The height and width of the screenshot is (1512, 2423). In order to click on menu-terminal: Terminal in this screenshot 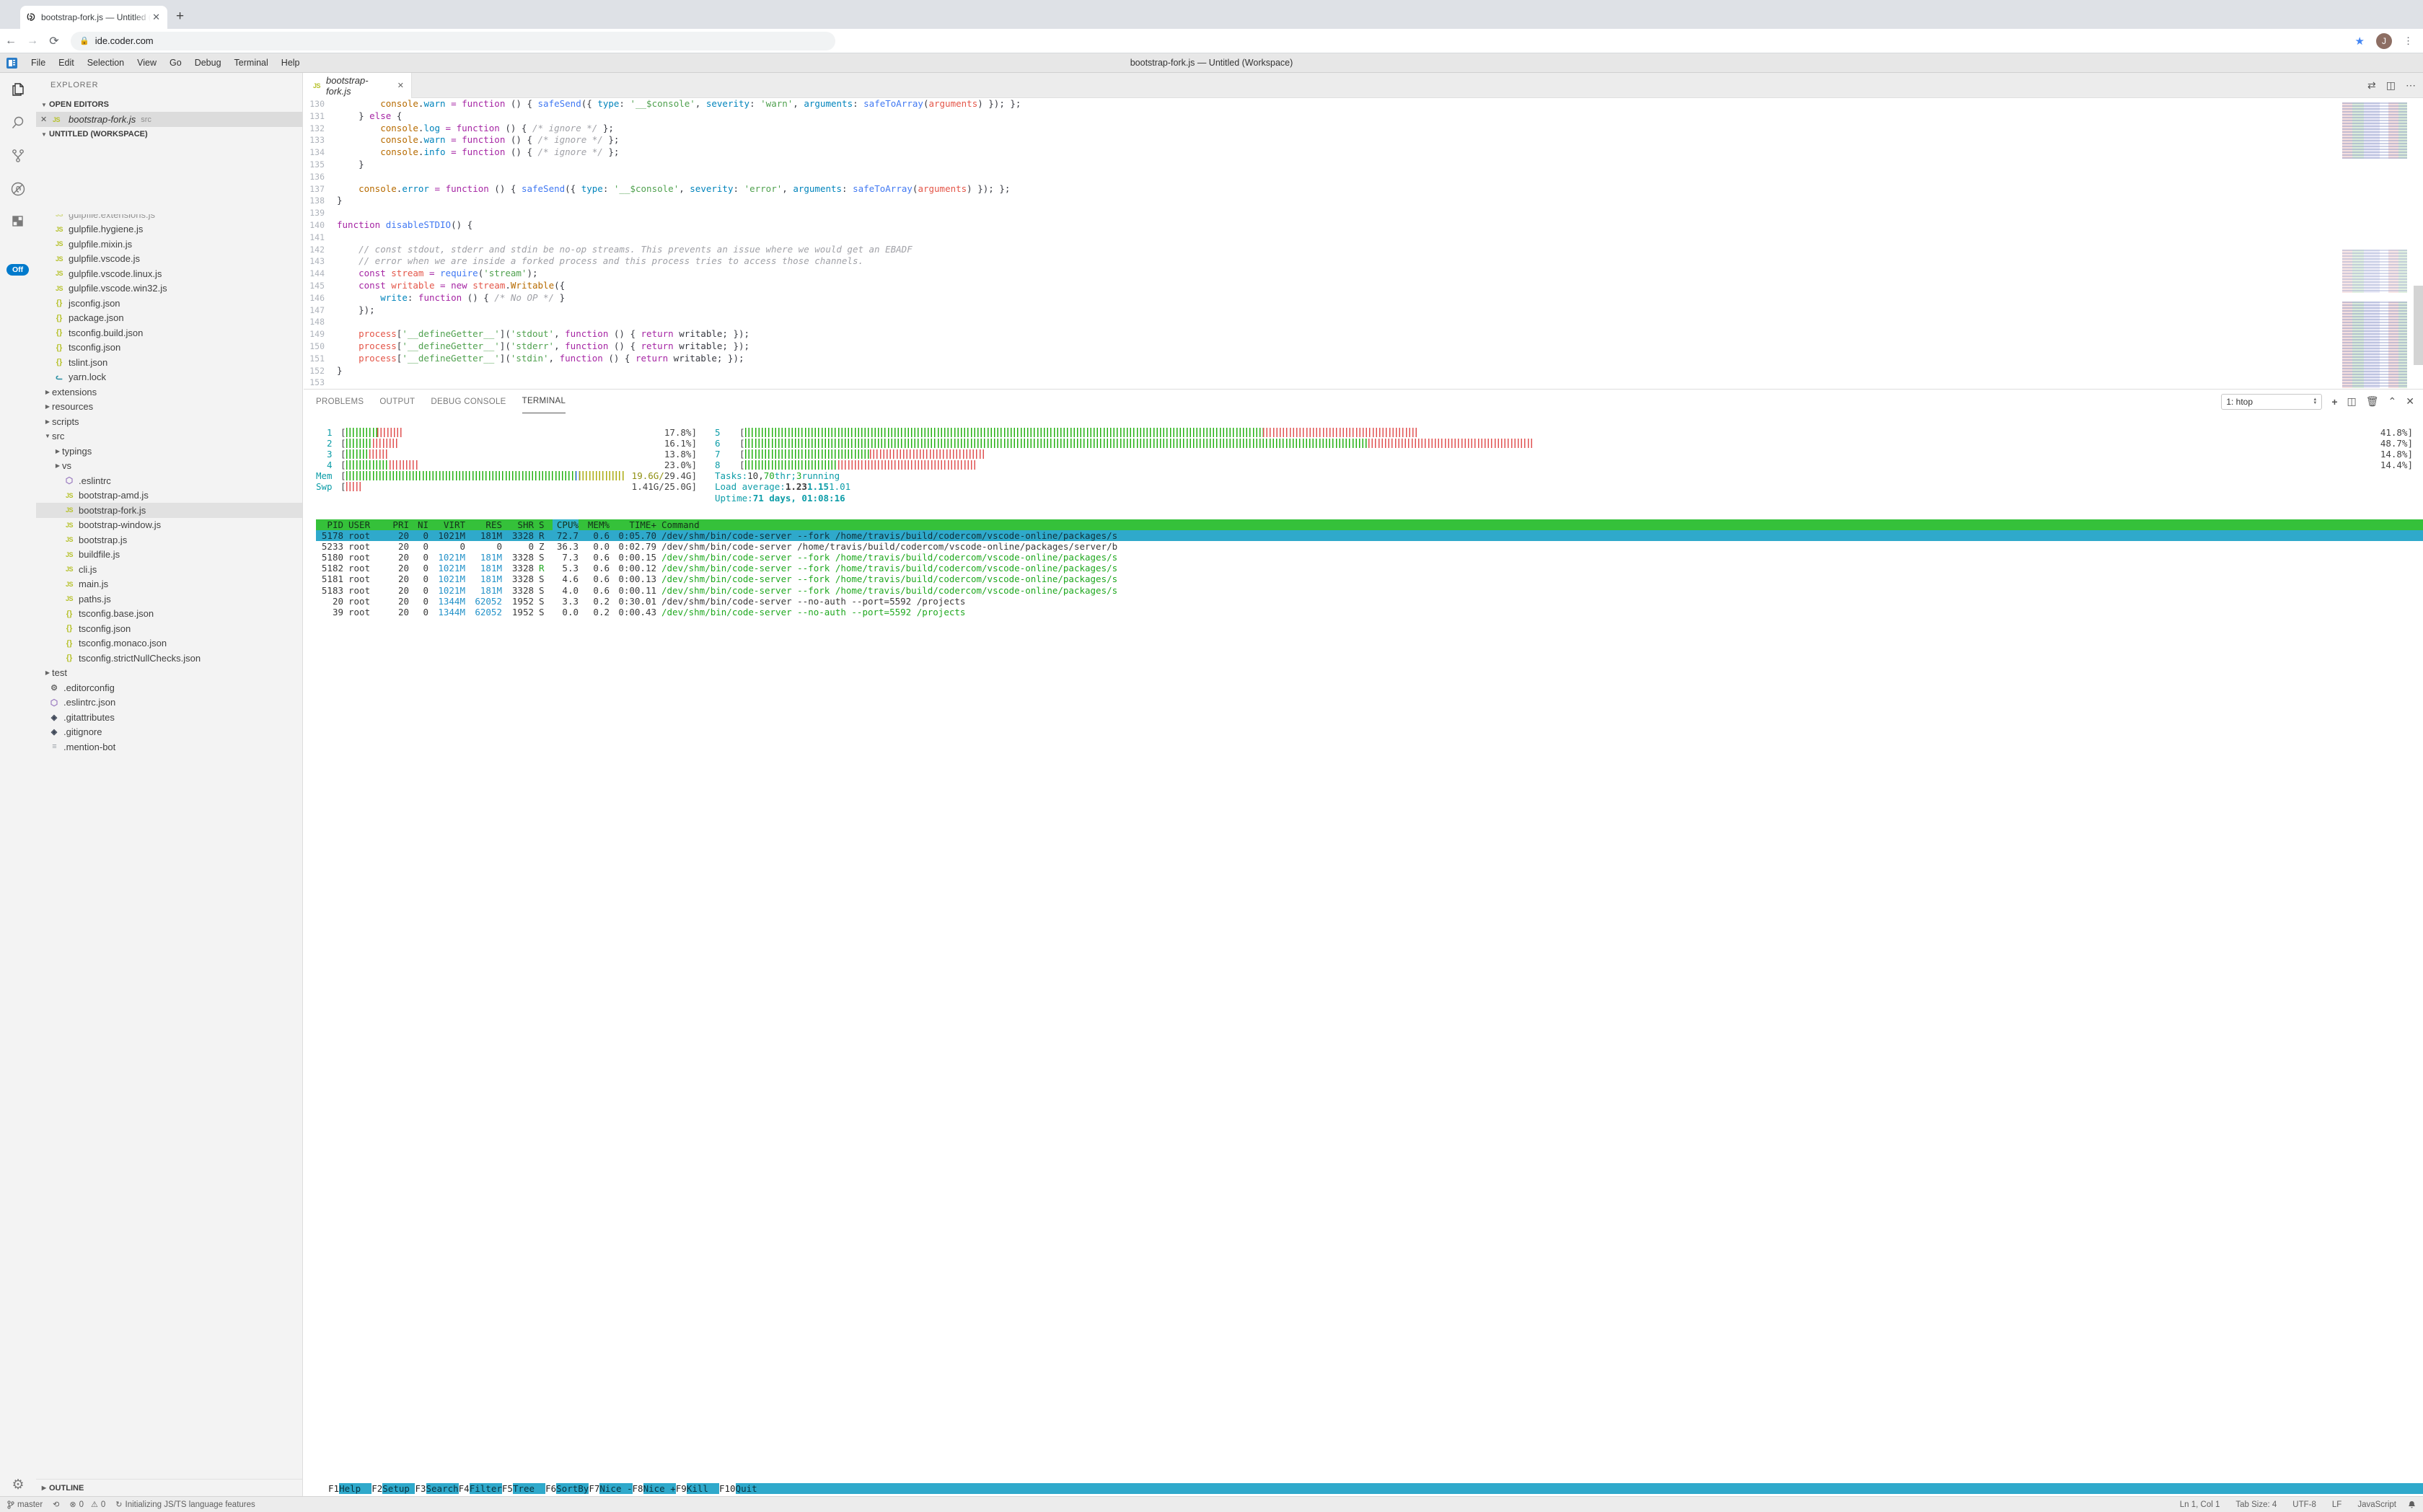, I will do `click(251, 63)`.